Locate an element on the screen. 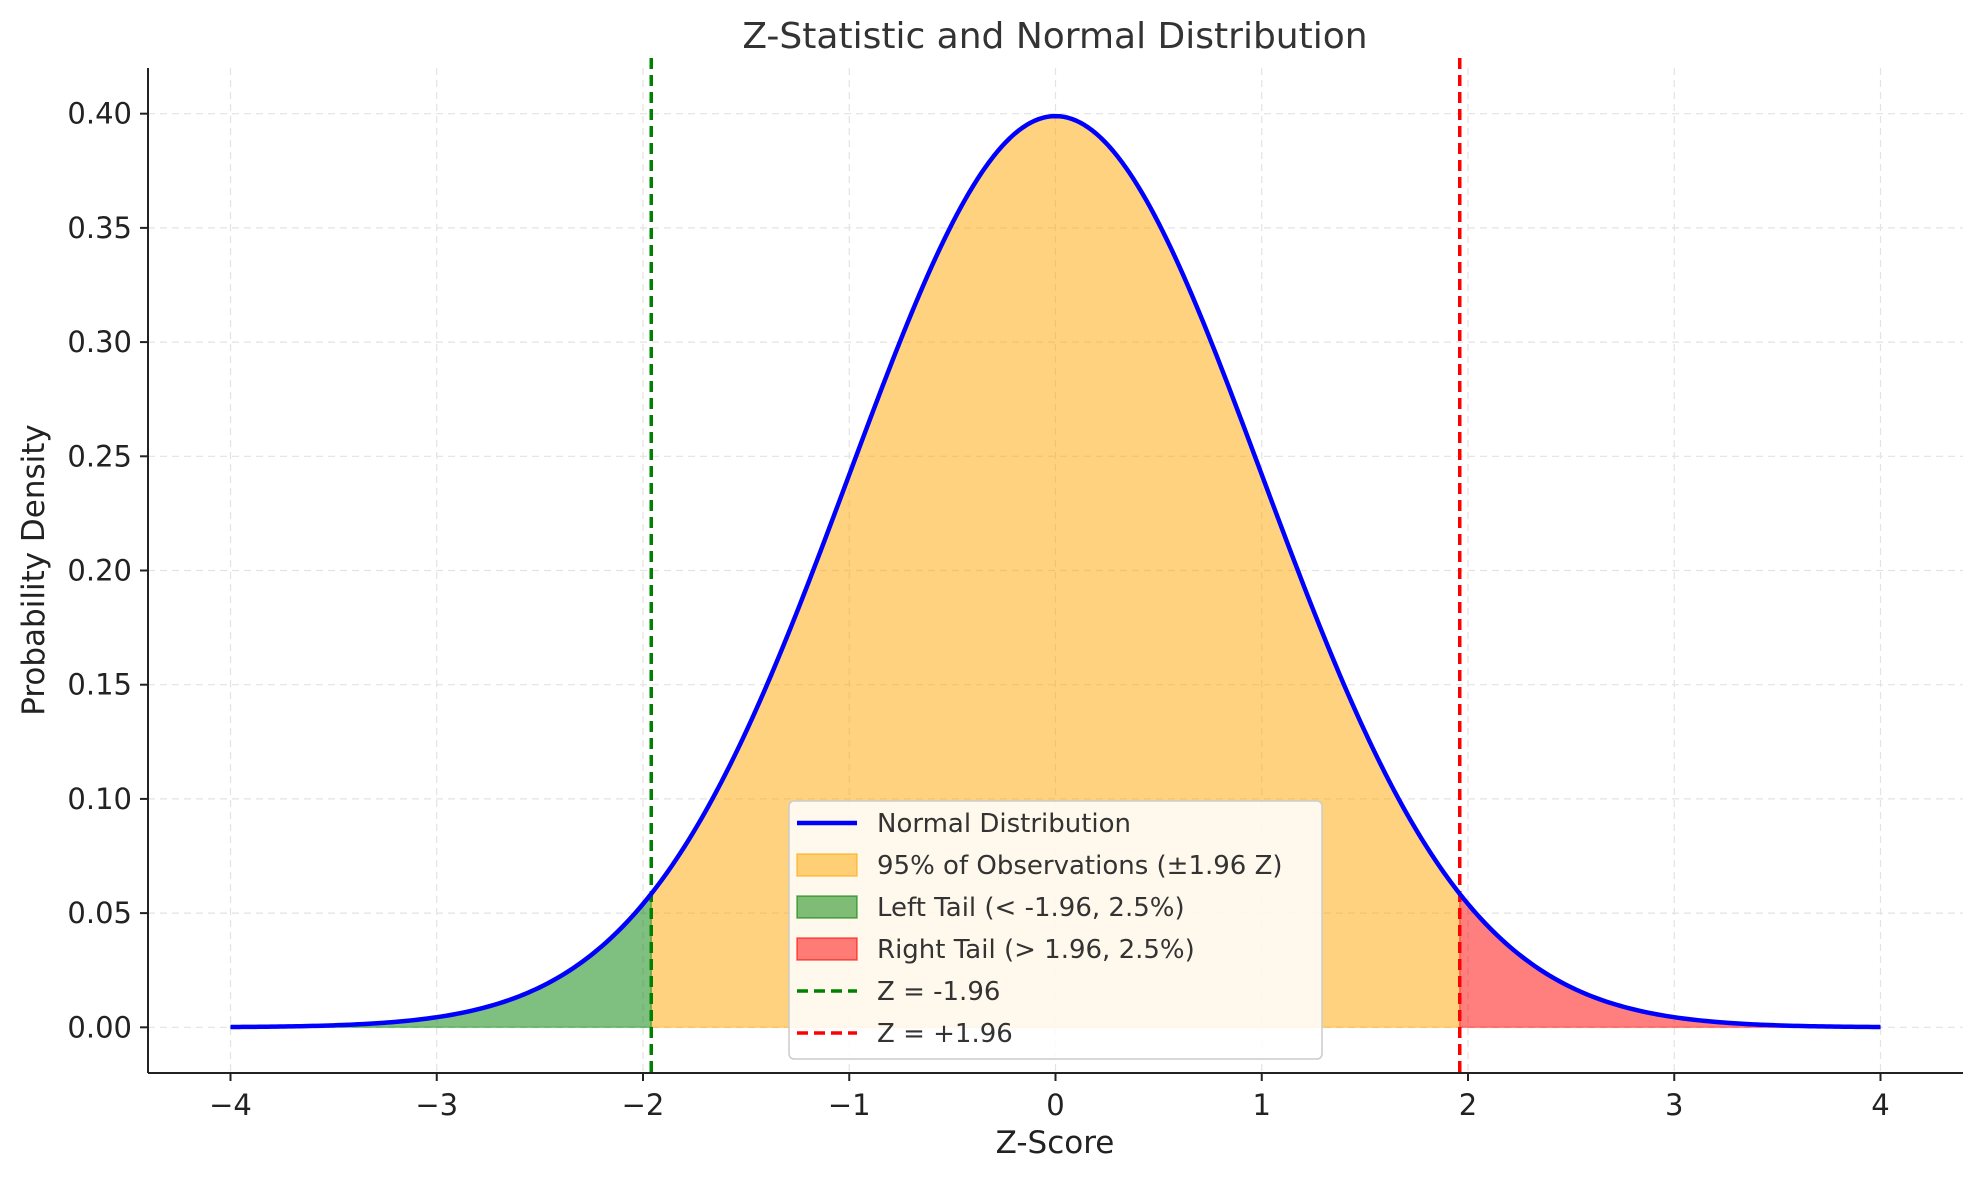 This screenshot has height=1180, width=1979. y-tick-label: 0.40 is located at coordinates (99, 114).